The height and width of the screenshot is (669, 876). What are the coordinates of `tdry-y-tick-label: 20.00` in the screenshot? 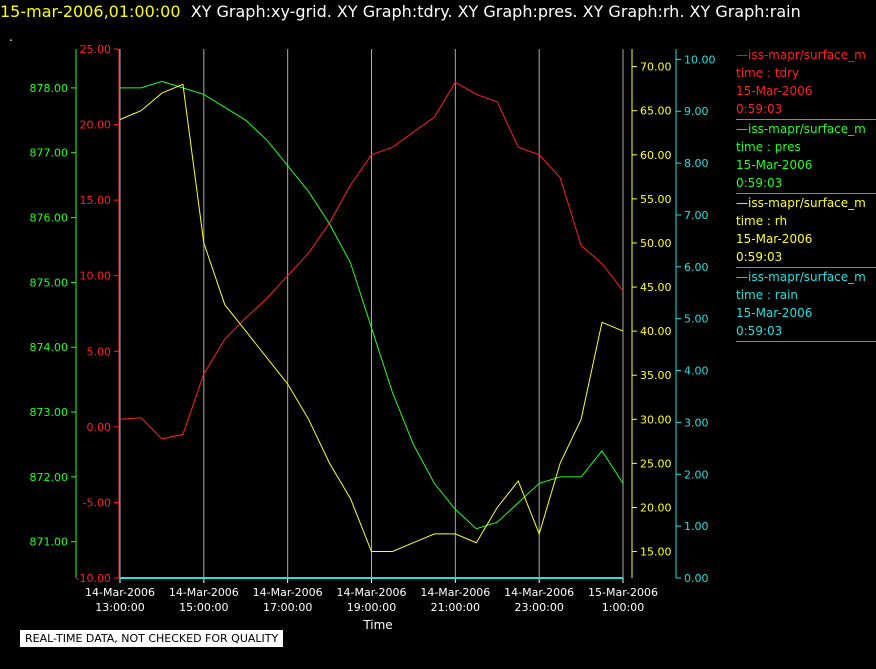 It's located at (96, 125).